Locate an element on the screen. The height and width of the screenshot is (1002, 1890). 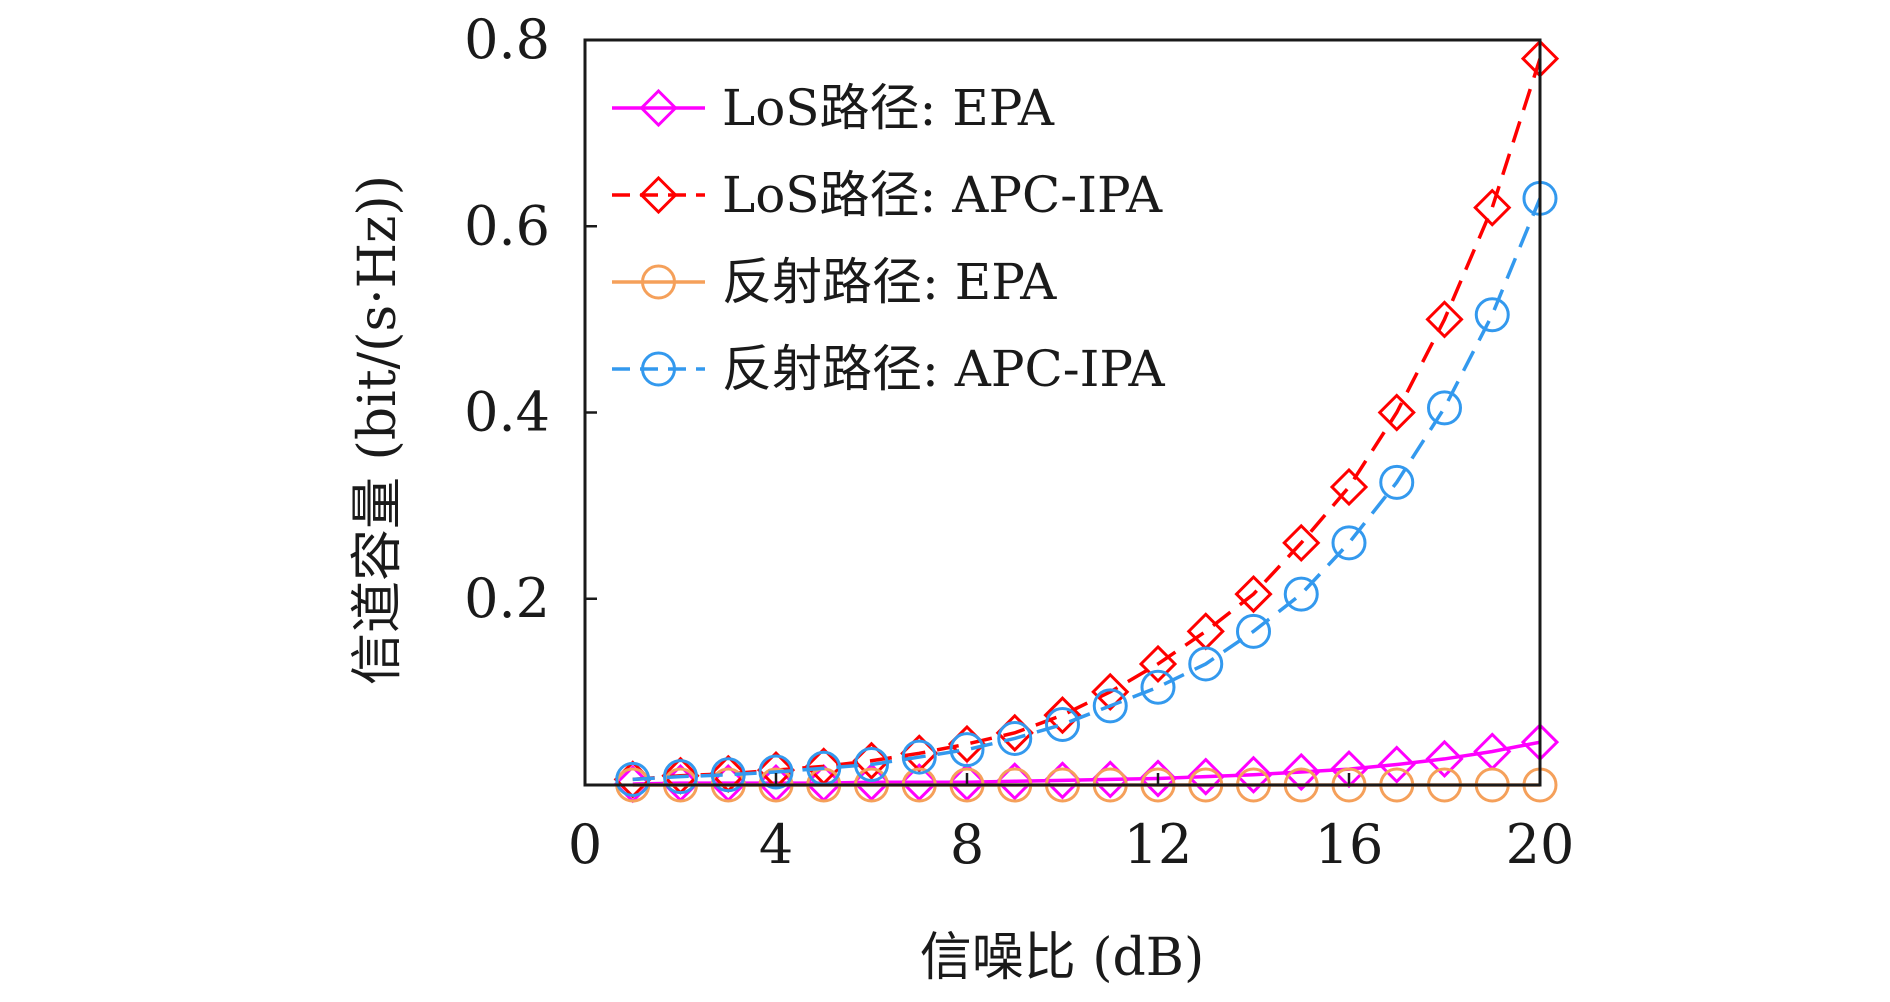
x-axis: 0 4 8 12 16 20 is located at coordinates (1071, 824).